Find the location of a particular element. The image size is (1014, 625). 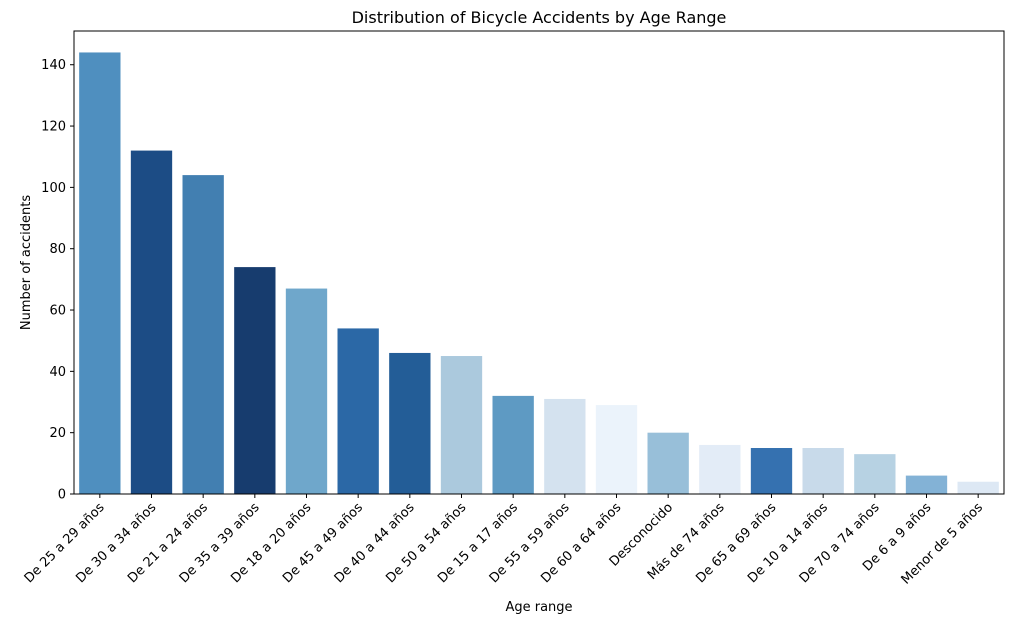

y-axis-ticks: 0 20 40 60 80 100 120 140 is located at coordinates (57, 280).